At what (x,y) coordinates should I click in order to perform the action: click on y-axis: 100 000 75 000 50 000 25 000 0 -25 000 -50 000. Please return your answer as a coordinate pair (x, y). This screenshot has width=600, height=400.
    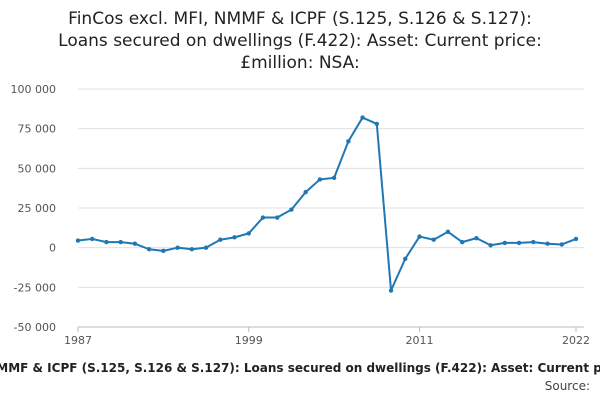
    Looking at the image, I should click on (34, 208).